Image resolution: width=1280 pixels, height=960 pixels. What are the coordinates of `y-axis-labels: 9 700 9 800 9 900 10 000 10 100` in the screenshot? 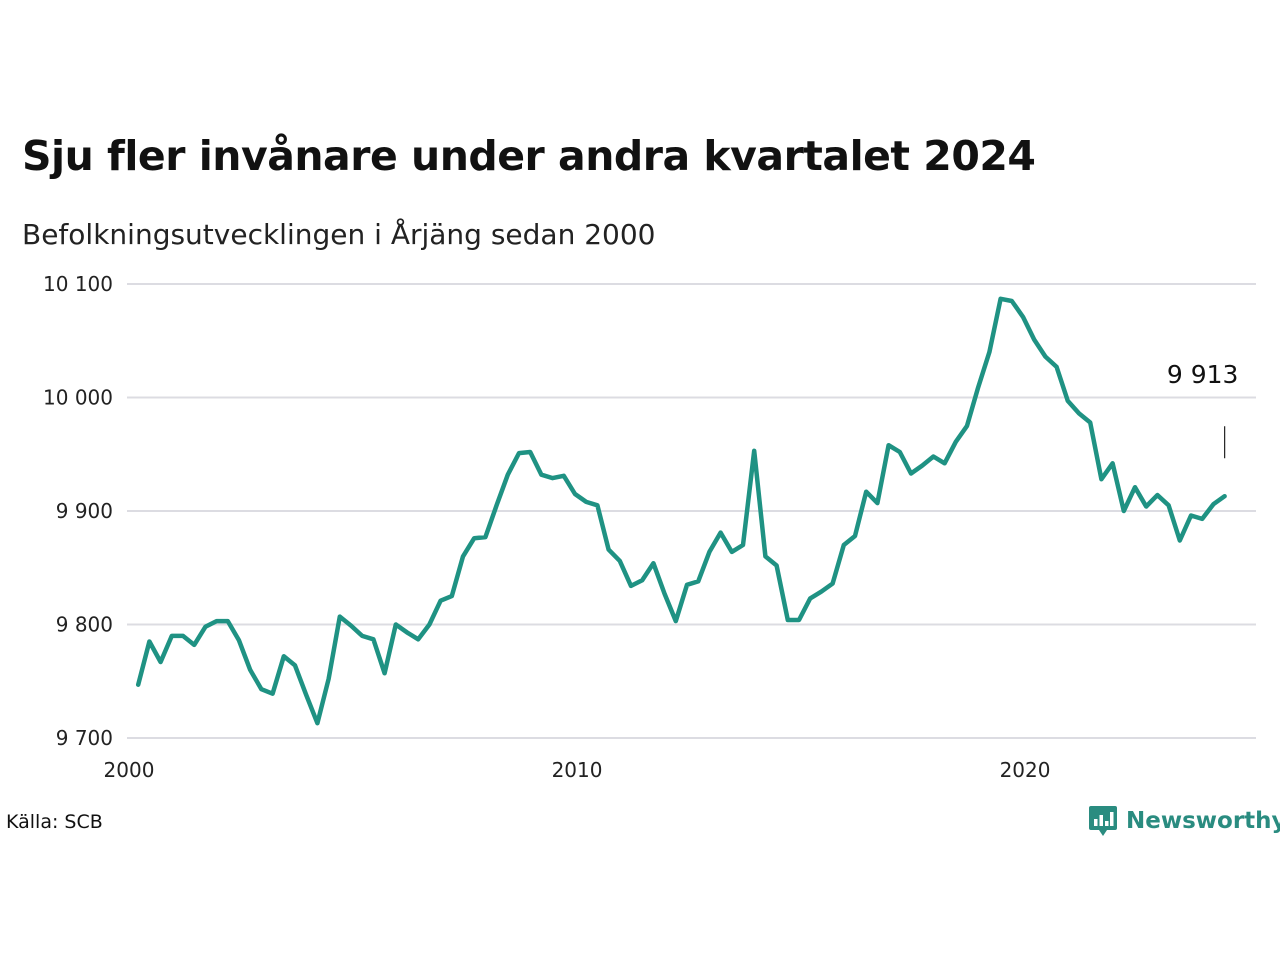 It's located at (78, 511).